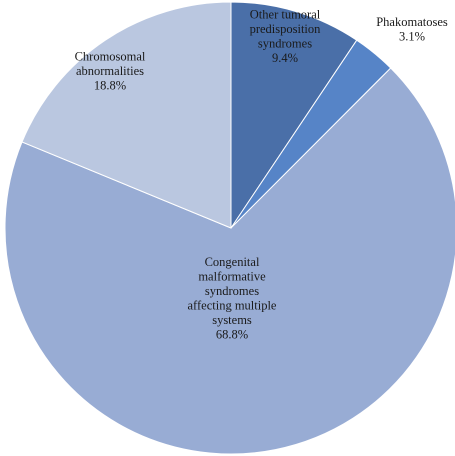 This screenshot has width=455, height=456. Describe the element at coordinates (285, 58) in the screenshot. I see `pie-label-line: 9.4%` at that location.